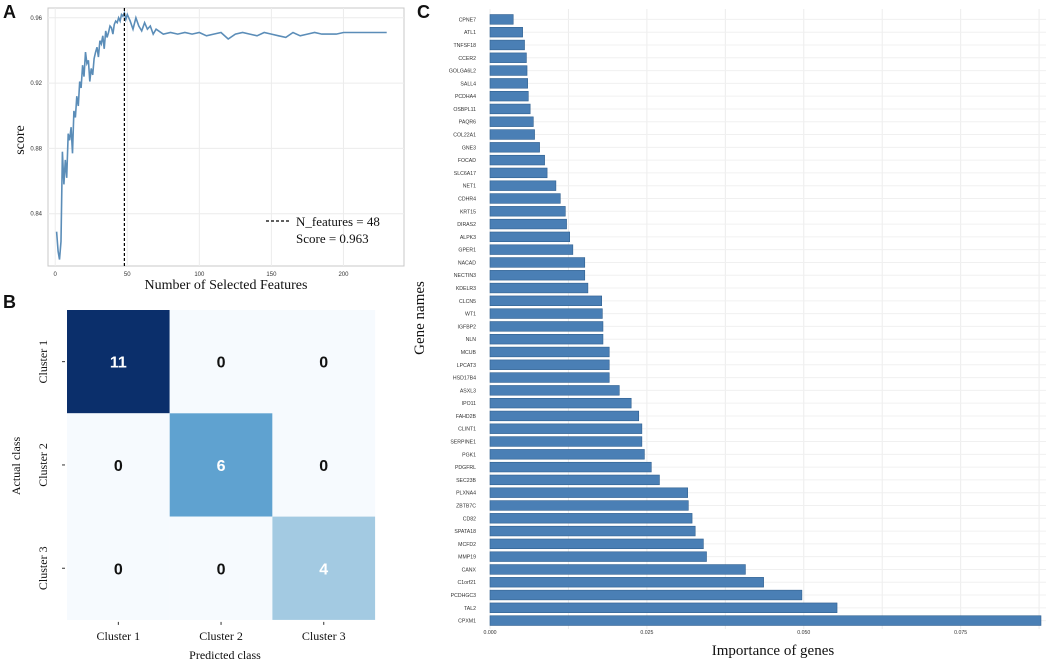 This screenshot has height=665, width=1059. Describe the element at coordinates (467, 558) in the screenshot. I see `gene-label: MMP19` at that location.